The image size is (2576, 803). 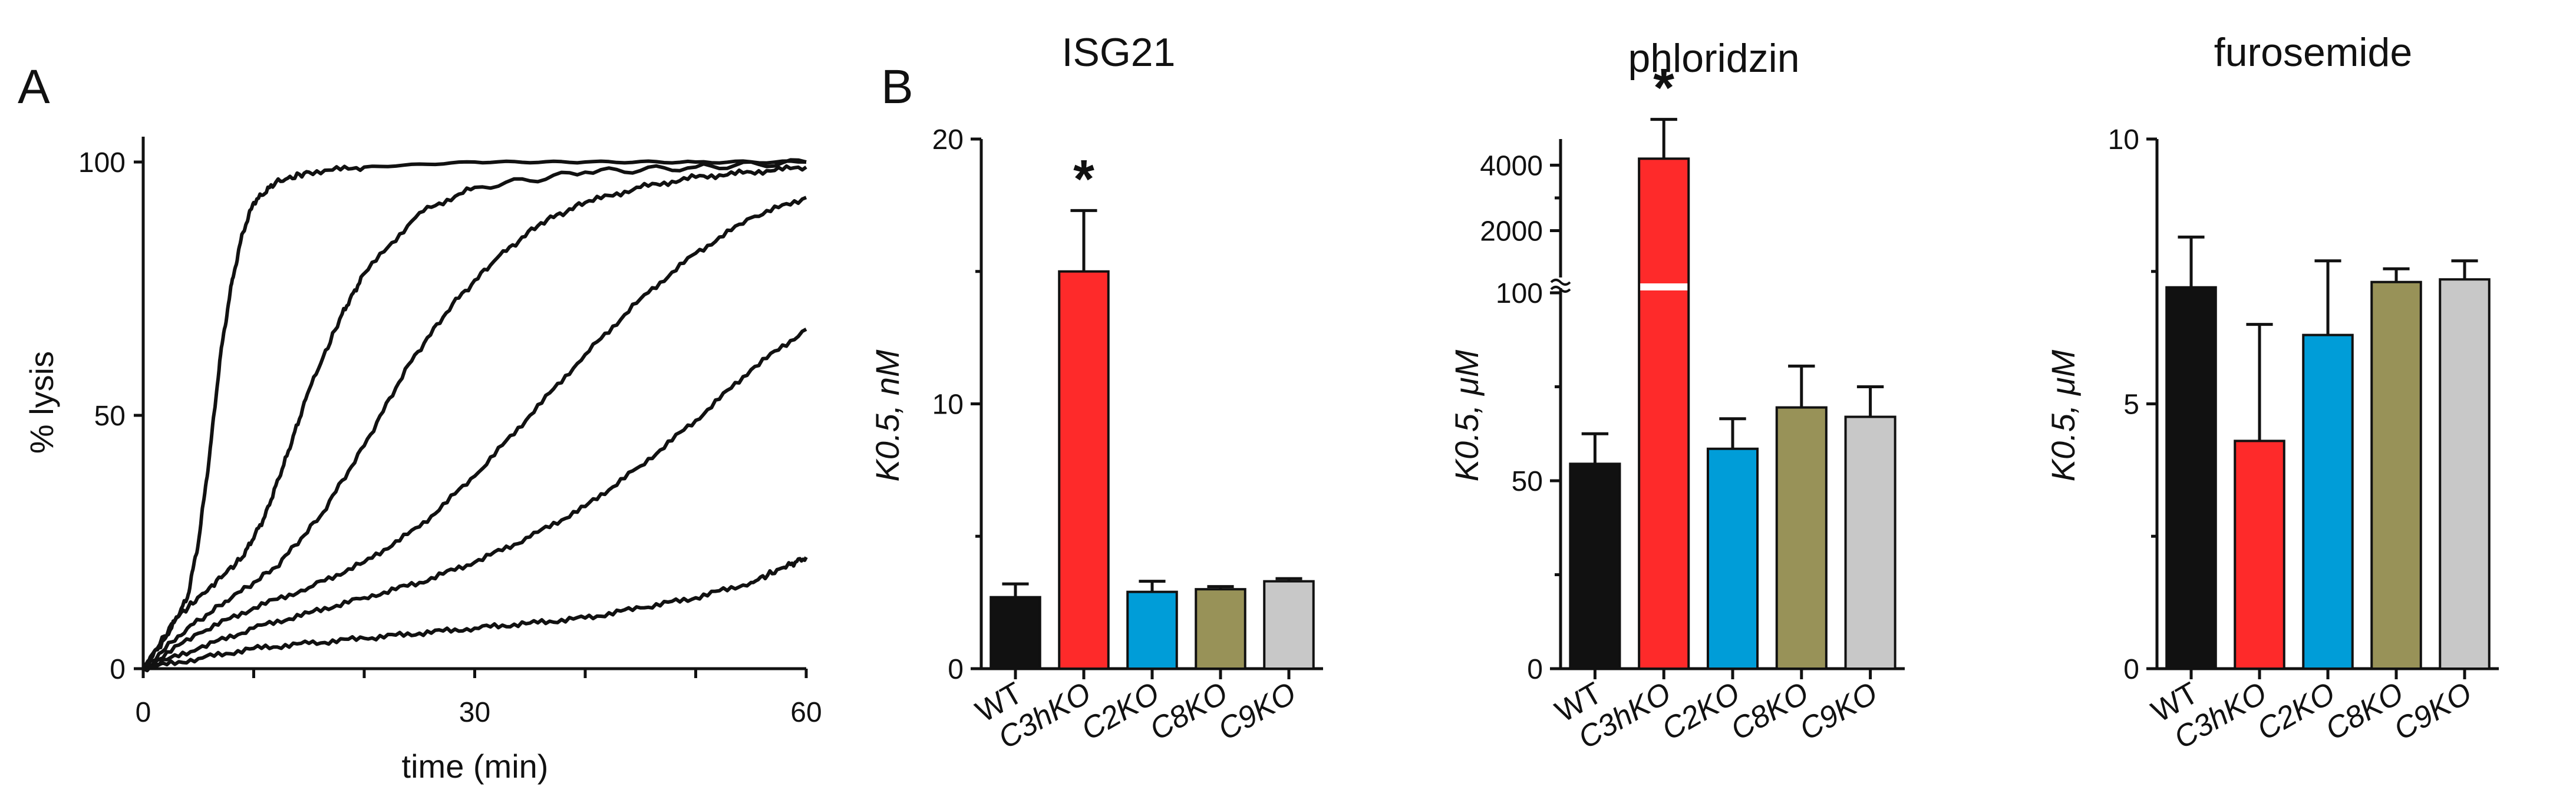 What do you see at coordinates (475, 712) in the screenshot?
I see `lysis-x-tick-label: 30` at bounding box center [475, 712].